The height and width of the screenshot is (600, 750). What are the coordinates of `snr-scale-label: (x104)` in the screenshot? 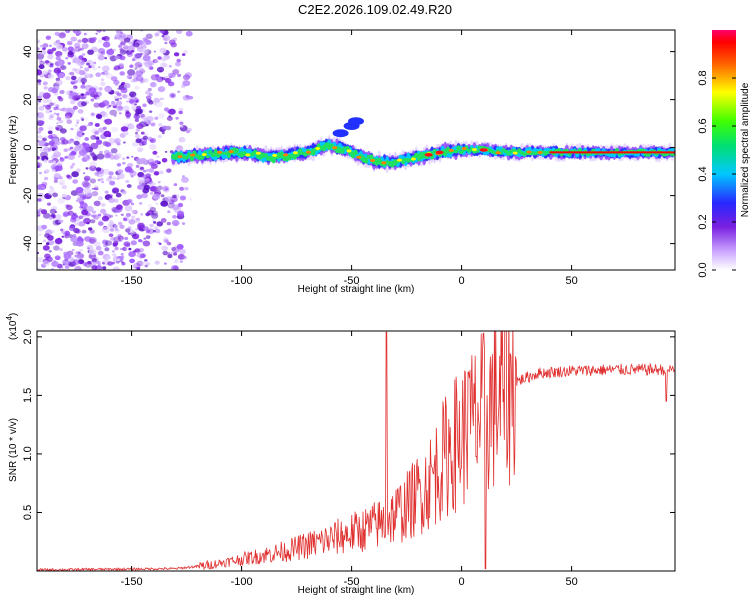 It's located at (12, 326).